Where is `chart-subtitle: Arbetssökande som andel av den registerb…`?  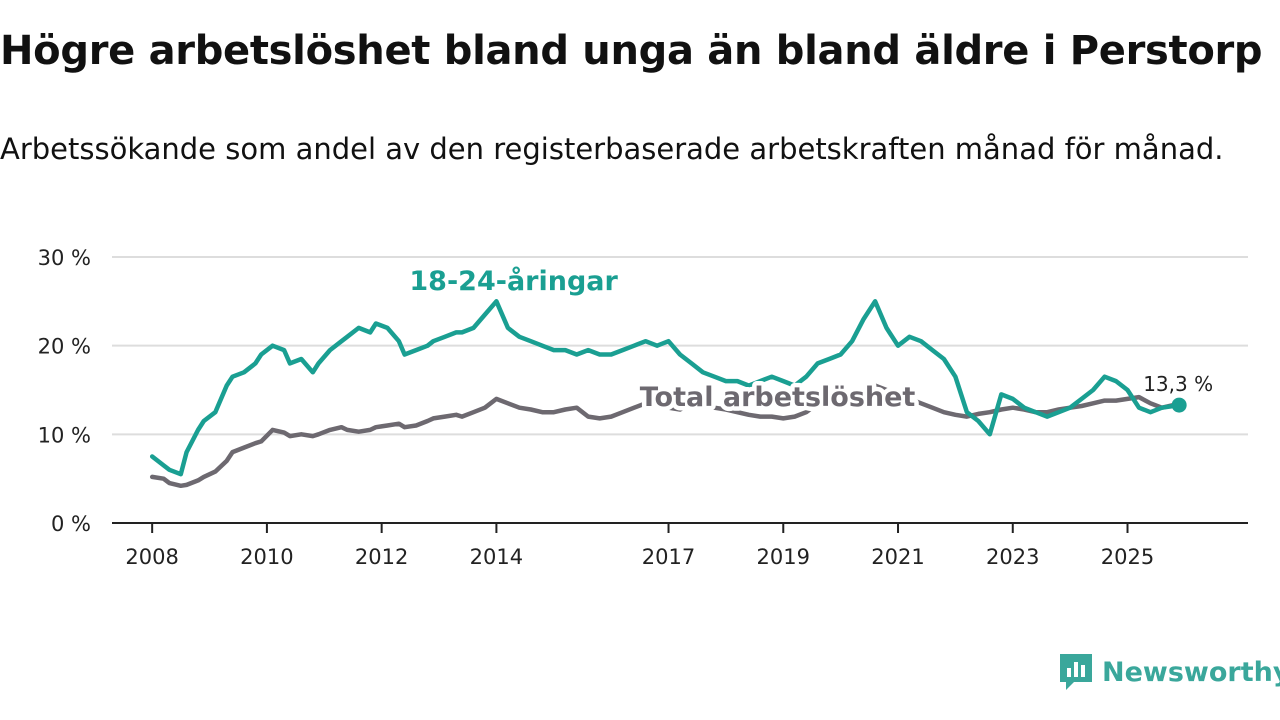
chart-subtitle: Arbetssökande som andel av den registerb… is located at coordinates (612, 149).